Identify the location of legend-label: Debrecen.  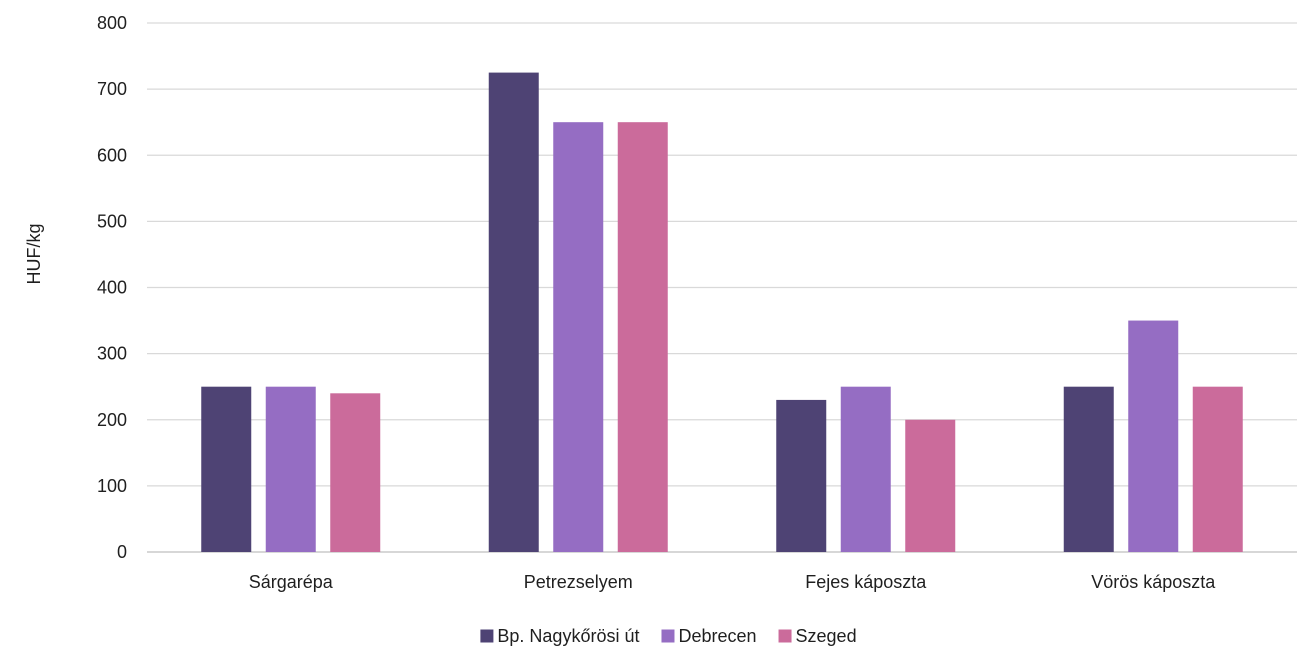
(717, 636).